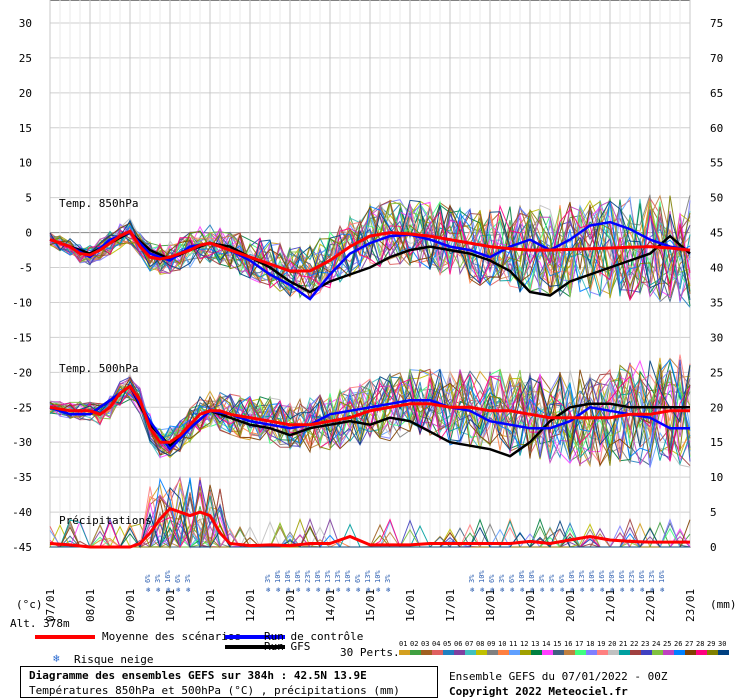 Image resolution: width=740 pixels, height=700 pixels. What do you see at coordinates (601, 644) in the screenshot?
I see `pert-number: 19` at bounding box center [601, 644].